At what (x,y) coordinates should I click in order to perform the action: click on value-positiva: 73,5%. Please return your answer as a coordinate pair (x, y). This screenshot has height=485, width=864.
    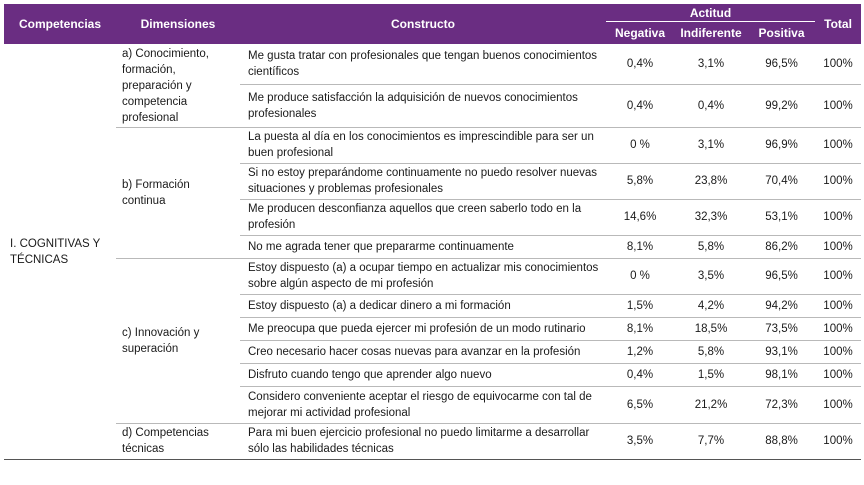
    Looking at the image, I should click on (782, 329).